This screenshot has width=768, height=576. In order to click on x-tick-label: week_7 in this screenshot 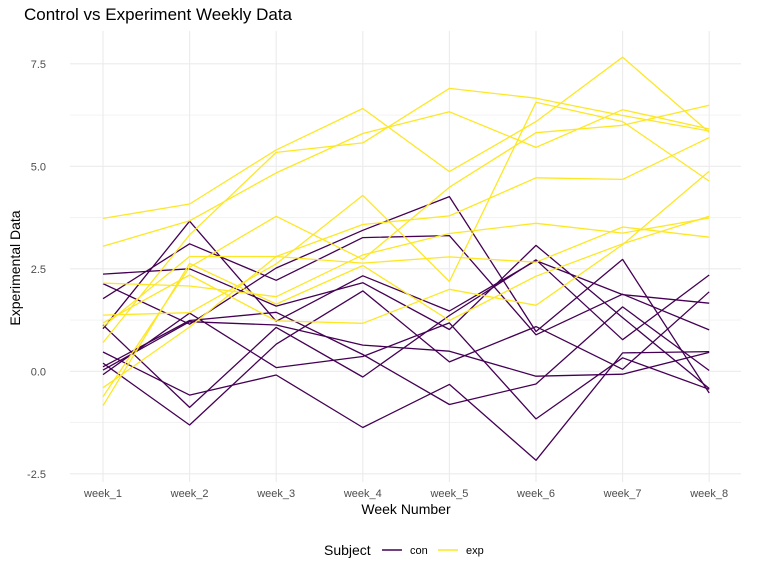, I will do `click(622, 494)`.